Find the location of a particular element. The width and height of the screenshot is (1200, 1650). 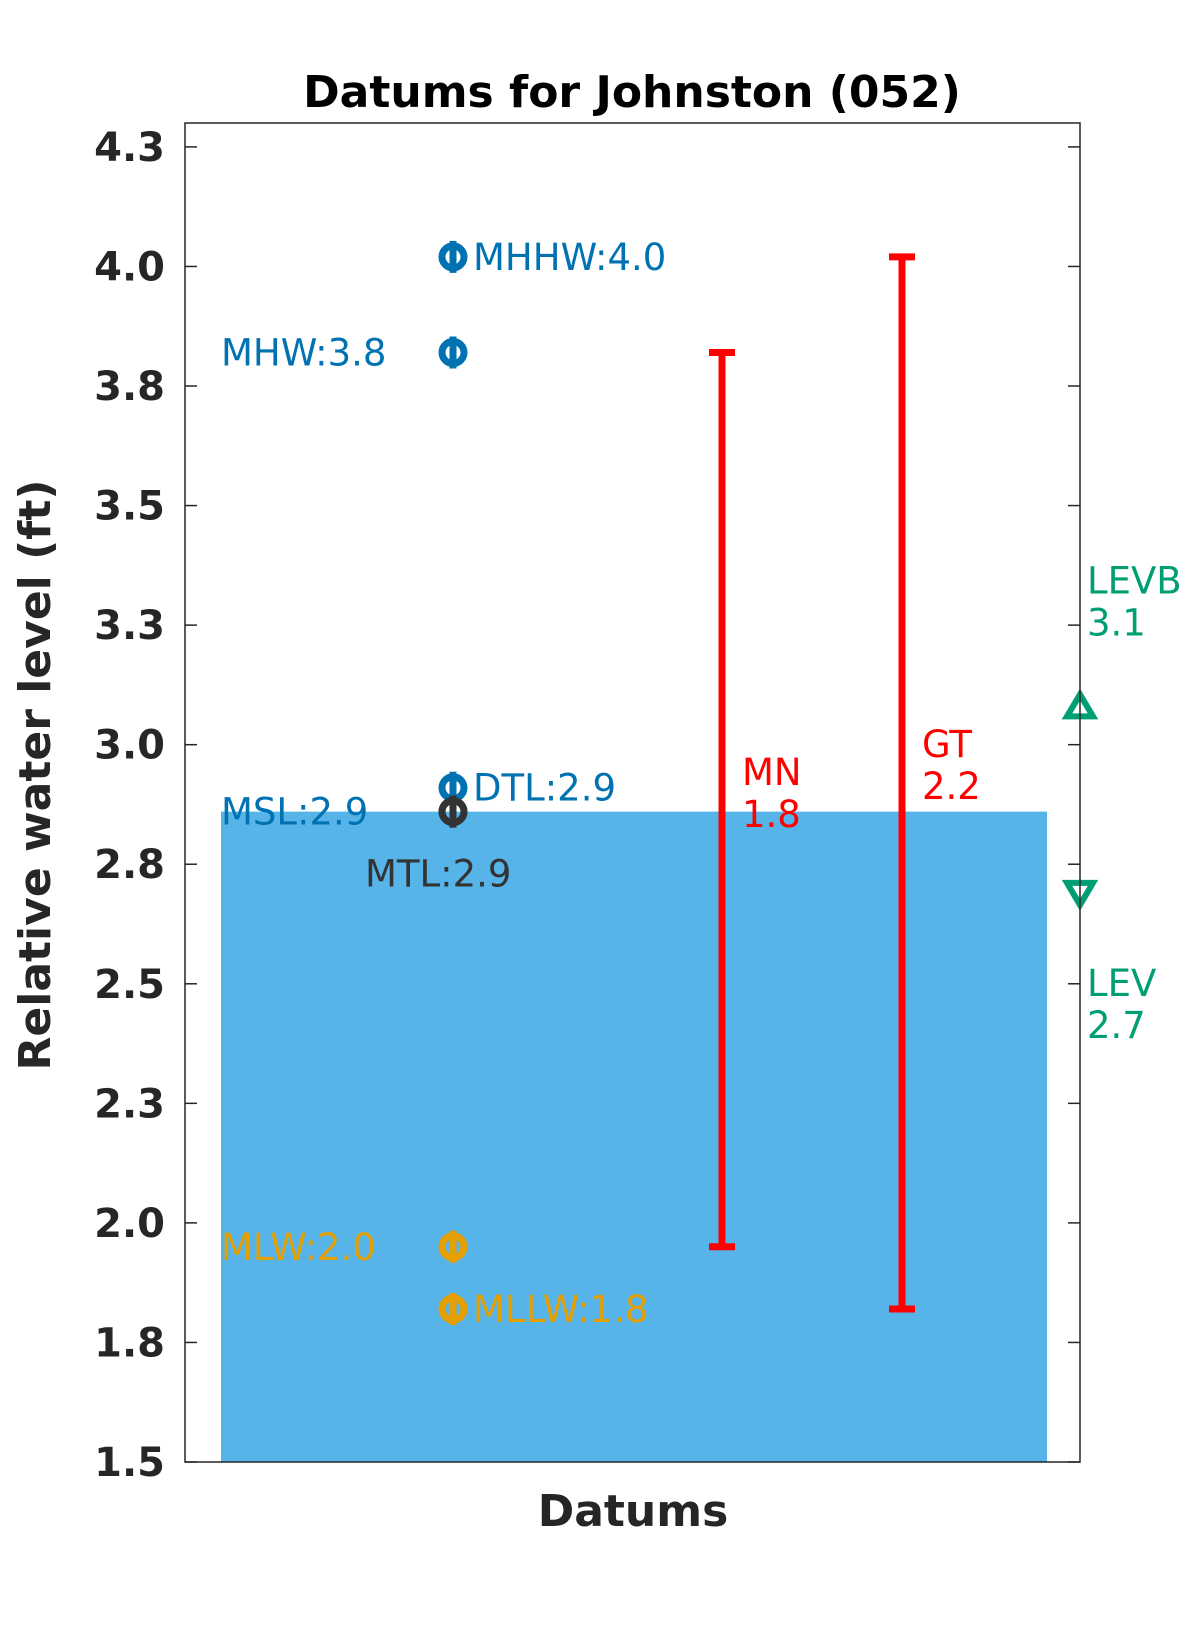

datum-label-mhw: MHW:3.8 is located at coordinates (303, 353).